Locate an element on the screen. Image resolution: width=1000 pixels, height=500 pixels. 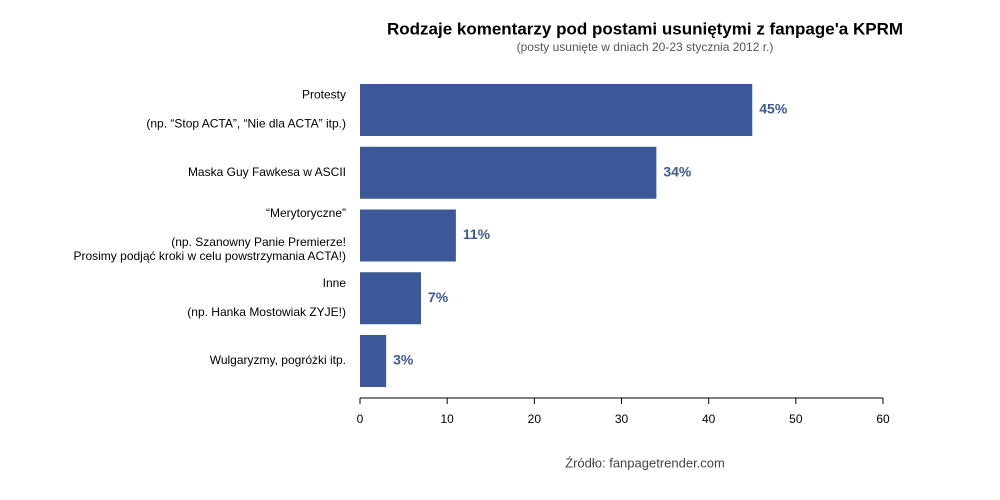
source-note: Źródło: fanpagetrender.com is located at coordinates (645, 462).